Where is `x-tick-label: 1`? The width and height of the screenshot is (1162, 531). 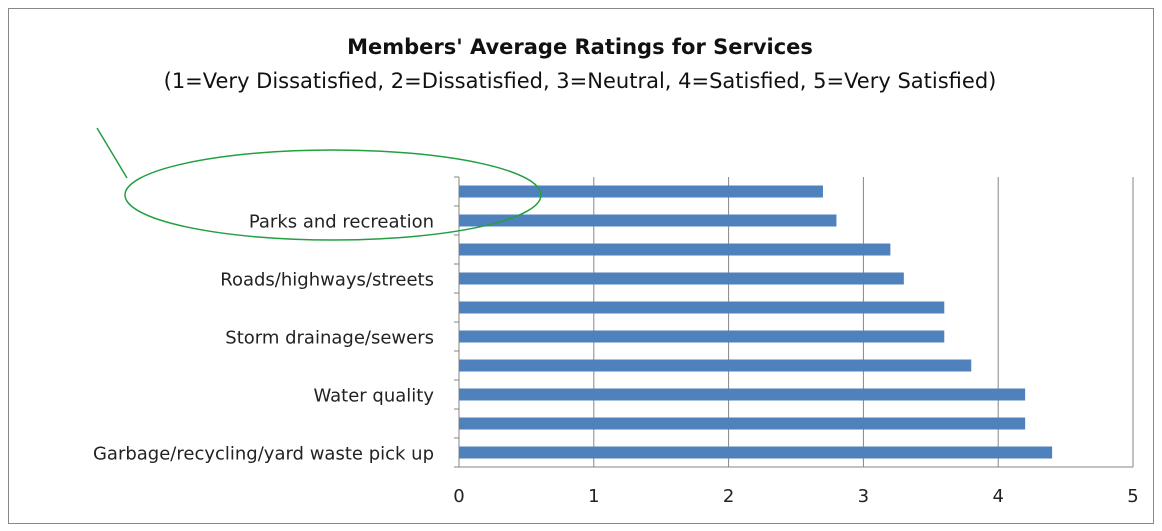
x-tick-label: 1 is located at coordinates (593, 496).